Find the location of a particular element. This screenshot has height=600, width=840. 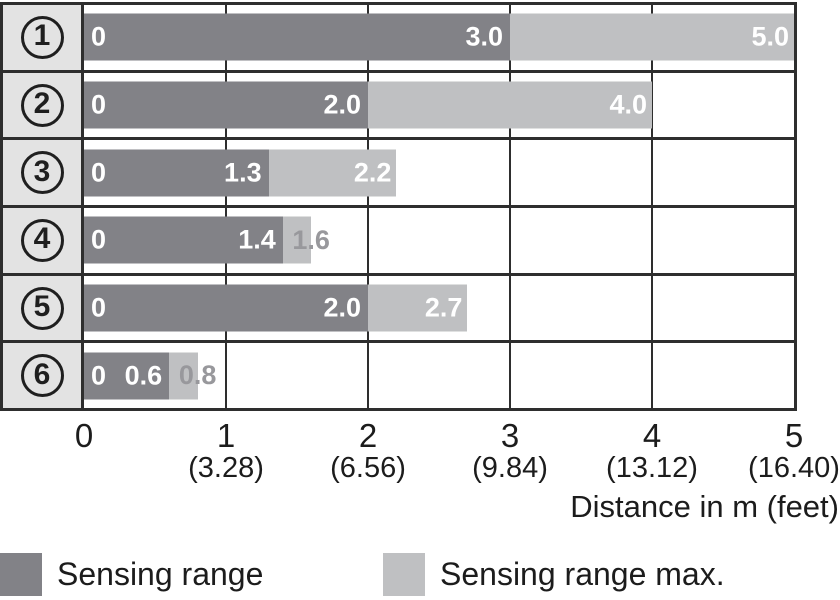

tick-meters: 4 is located at coordinates (652, 435).